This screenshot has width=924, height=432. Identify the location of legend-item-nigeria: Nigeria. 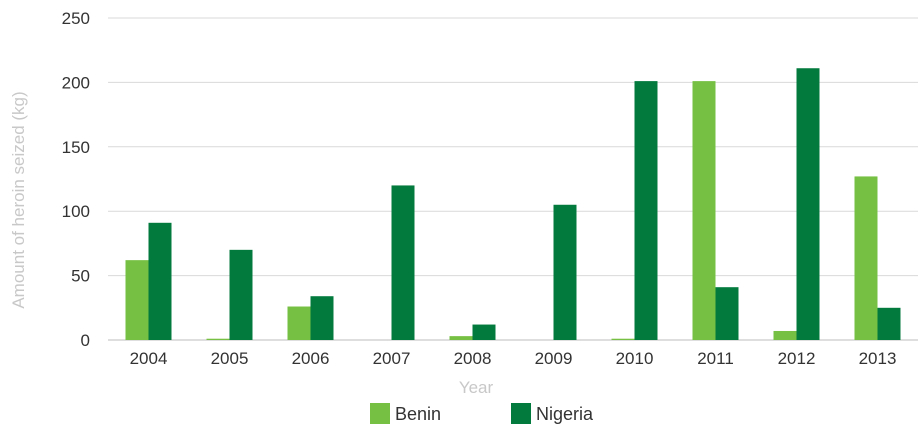
(552, 413).